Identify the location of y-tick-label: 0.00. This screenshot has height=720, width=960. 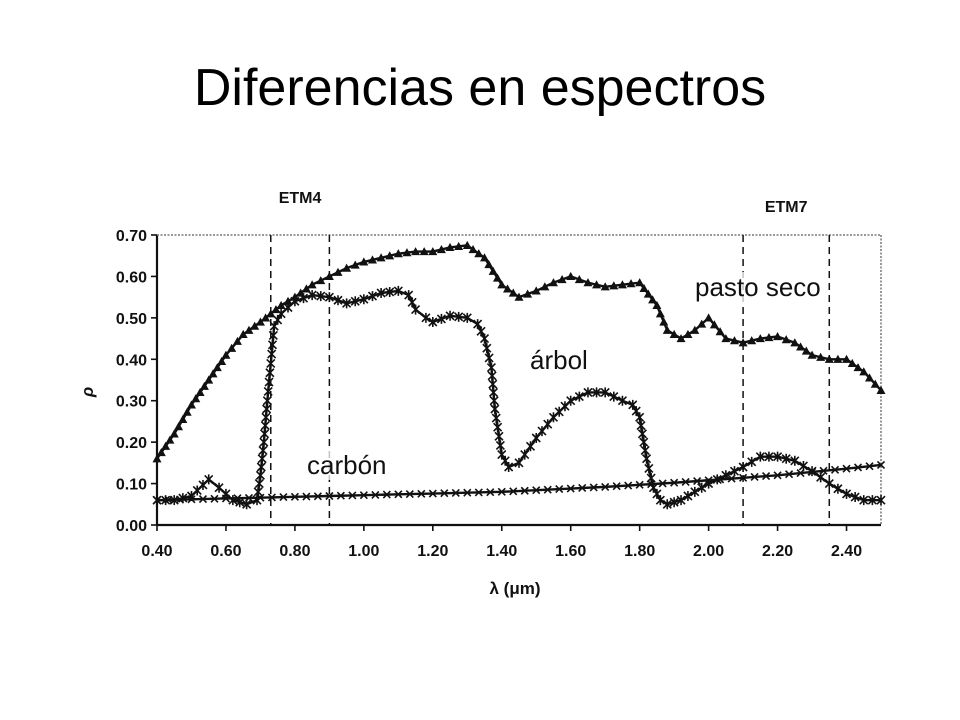
(131, 526).